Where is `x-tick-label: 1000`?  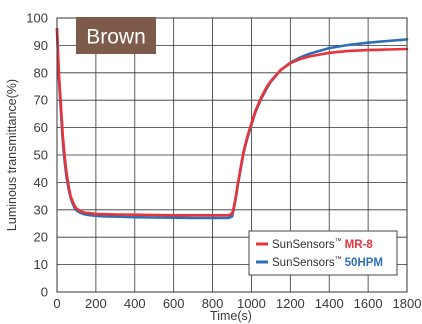
x-tick-label: 1000 is located at coordinates (251, 303).